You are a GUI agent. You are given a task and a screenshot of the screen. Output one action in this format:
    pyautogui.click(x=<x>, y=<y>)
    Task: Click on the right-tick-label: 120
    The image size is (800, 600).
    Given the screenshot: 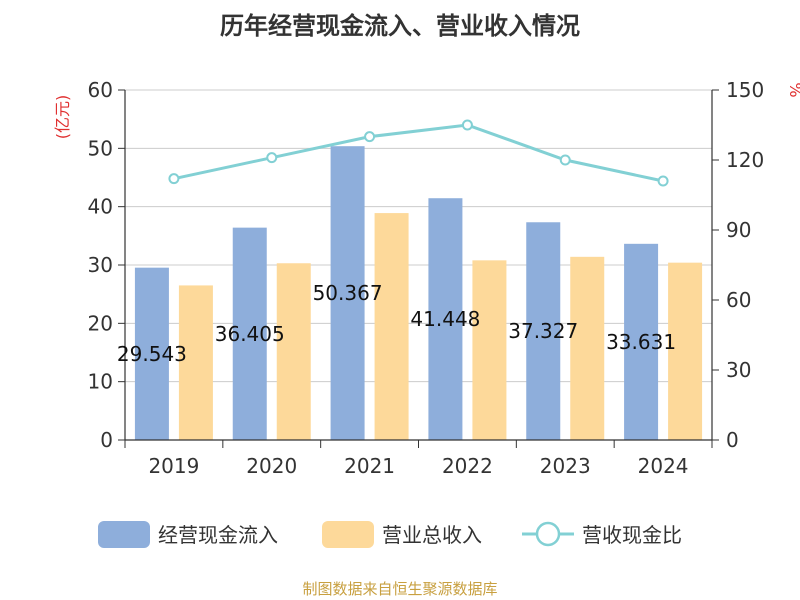 What is the action you would take?
    pyautogui.click(x=745, y=160)
    